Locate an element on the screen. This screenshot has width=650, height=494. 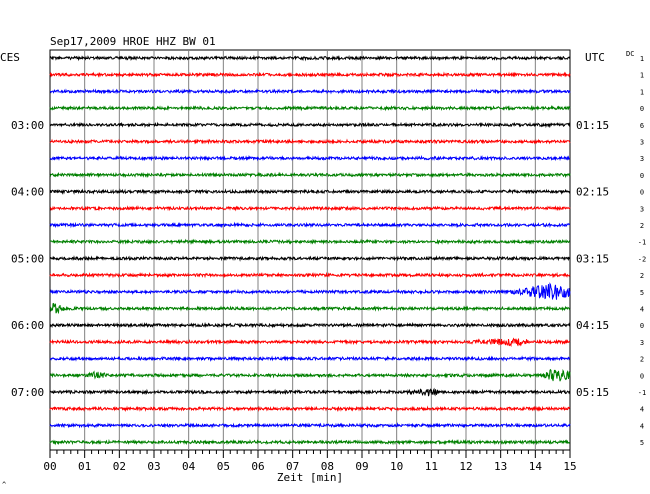
dc-value-18: 2 is located at coordinates (642, 360).